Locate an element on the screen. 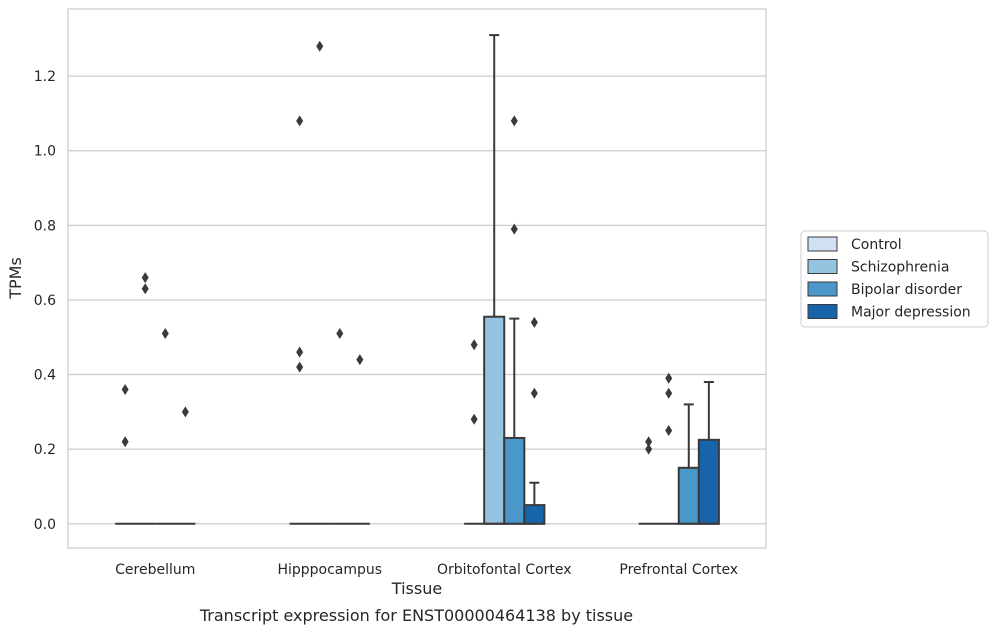  legend-frame is located at coordinates (894, 279).